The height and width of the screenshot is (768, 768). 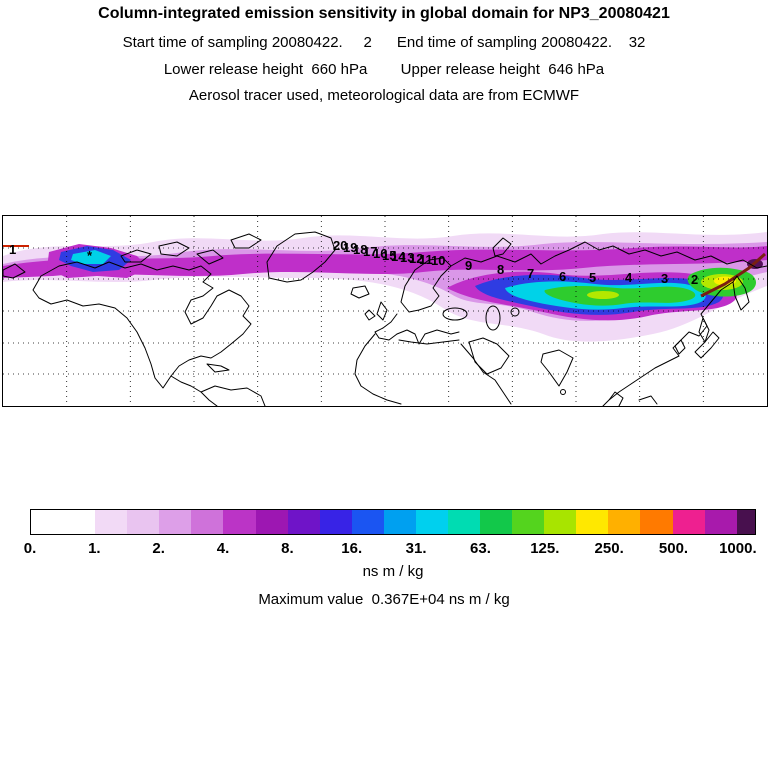 I want to click on colorbar-tick-label: 250., so click(x=609, y=548).